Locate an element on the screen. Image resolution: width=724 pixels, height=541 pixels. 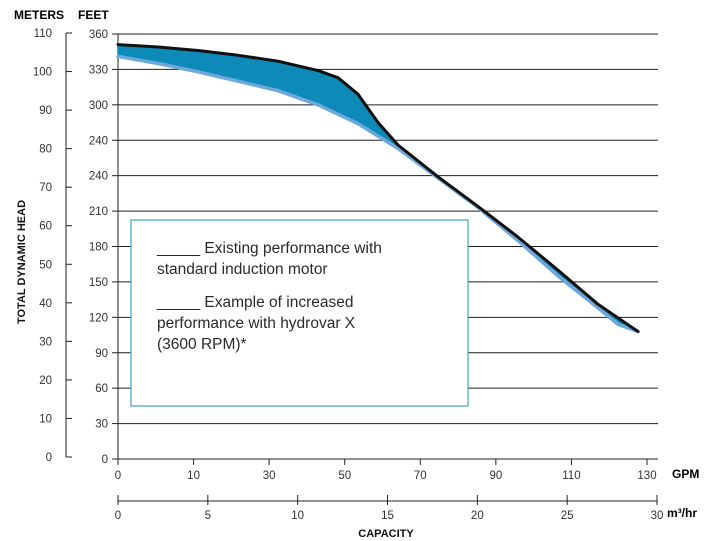
meters-tick-label: 90 is located at coordinates (45, 111).